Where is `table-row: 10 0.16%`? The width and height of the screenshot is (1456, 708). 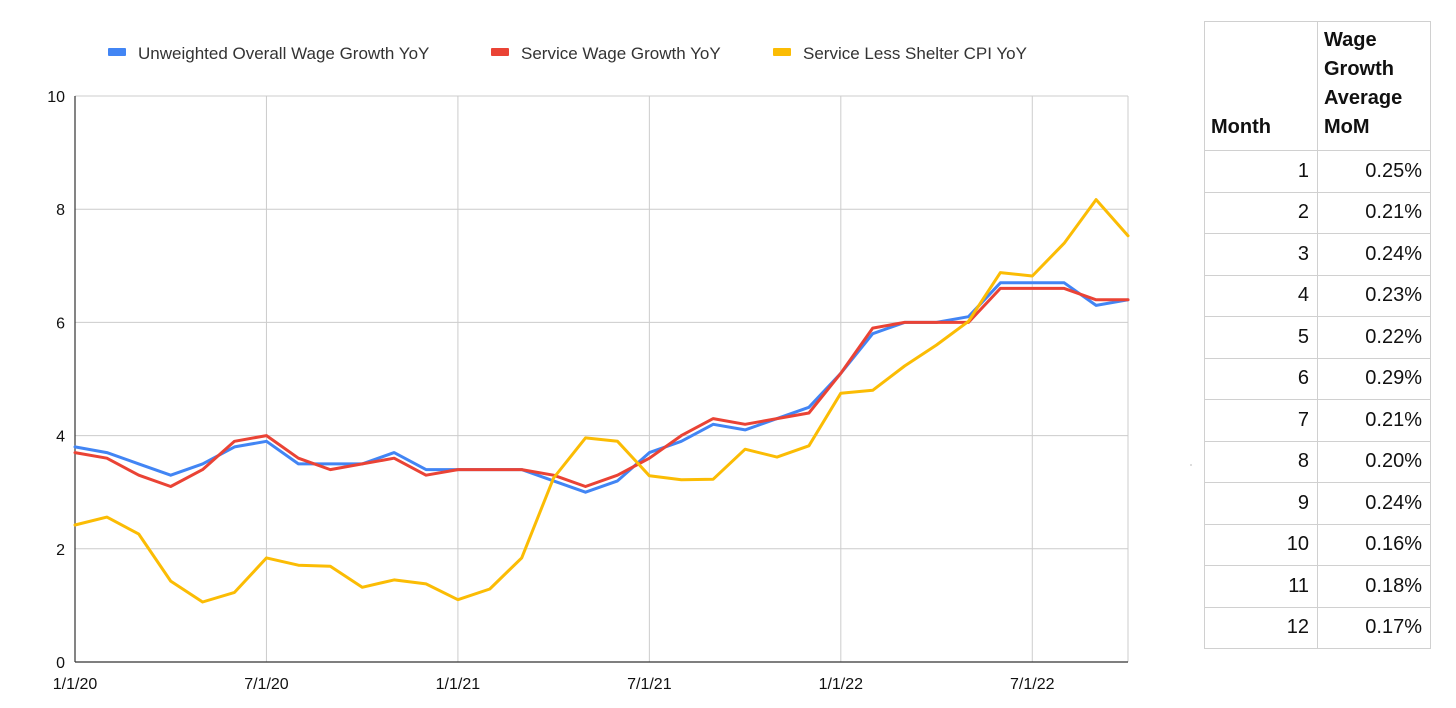
table-row: 10 0.16% is located at coordinates (1317, 544).